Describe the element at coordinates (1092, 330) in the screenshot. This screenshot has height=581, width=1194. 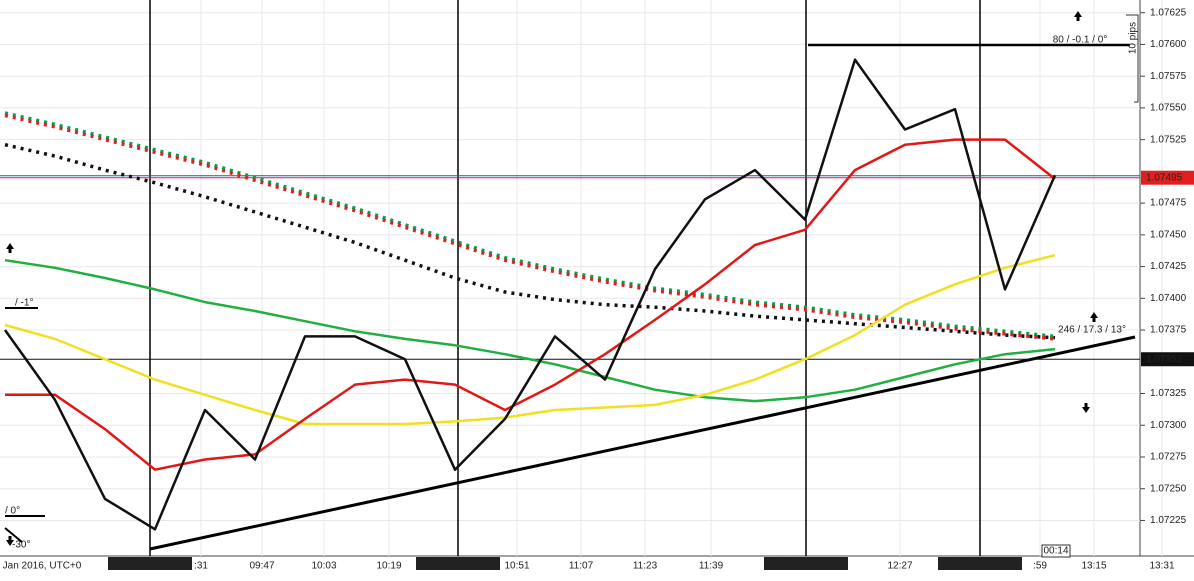
I see `annotation: 246 / 17.3 / 13°` at that location.